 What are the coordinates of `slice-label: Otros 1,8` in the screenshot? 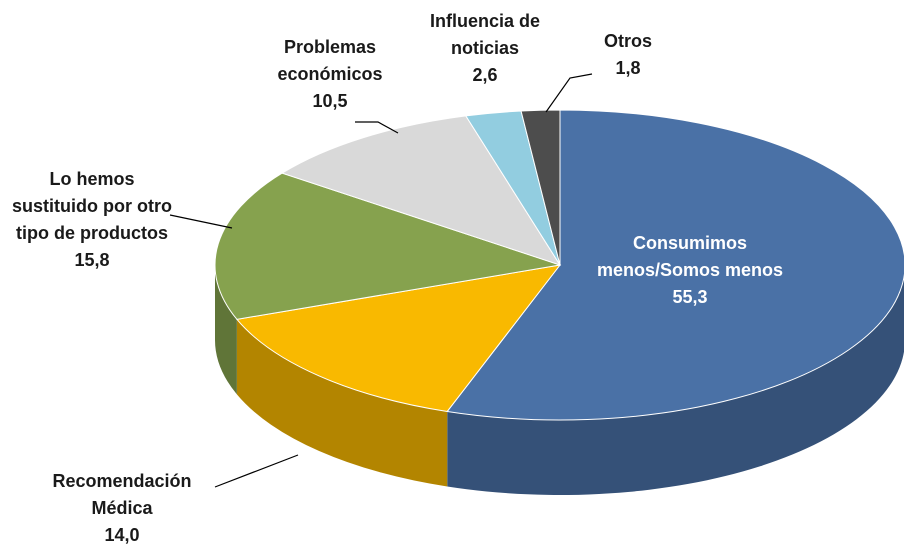 It's located at (628, 55).